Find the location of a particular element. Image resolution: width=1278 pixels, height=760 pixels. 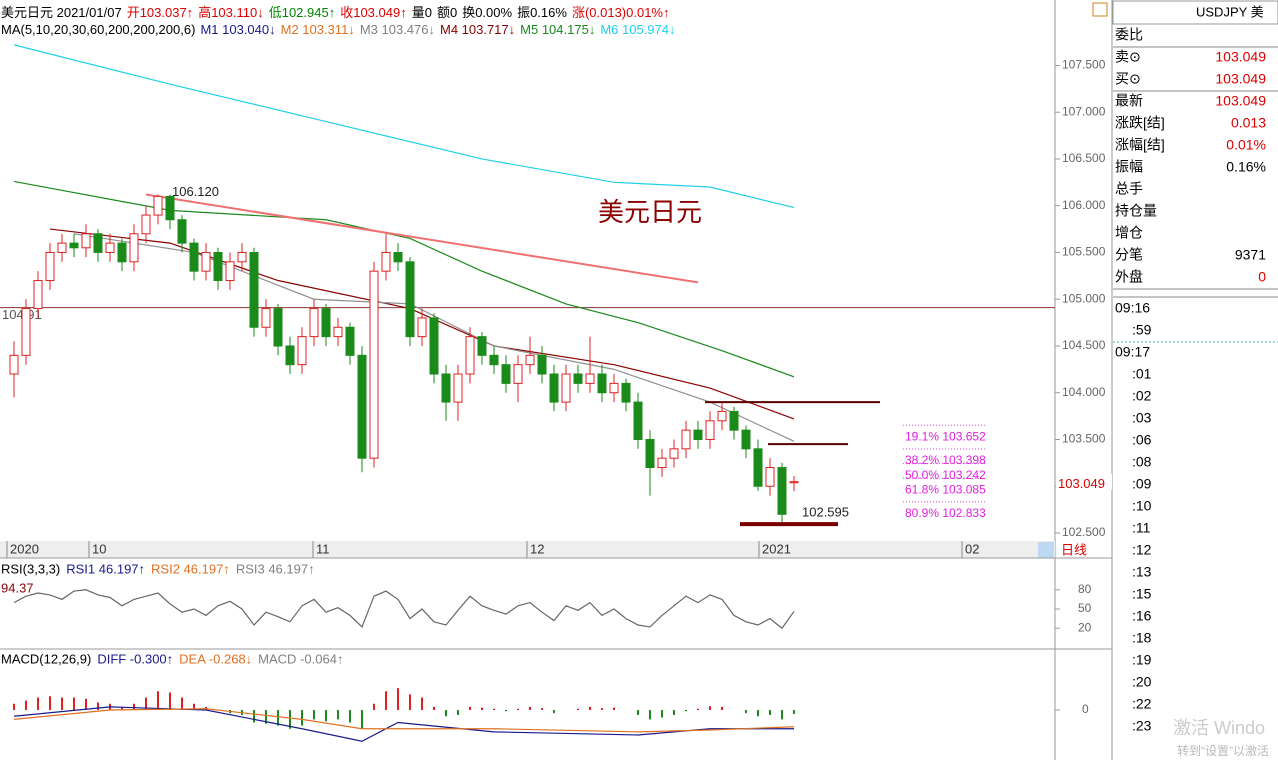

time: 09:17 is located at coordinates (1132, 352).